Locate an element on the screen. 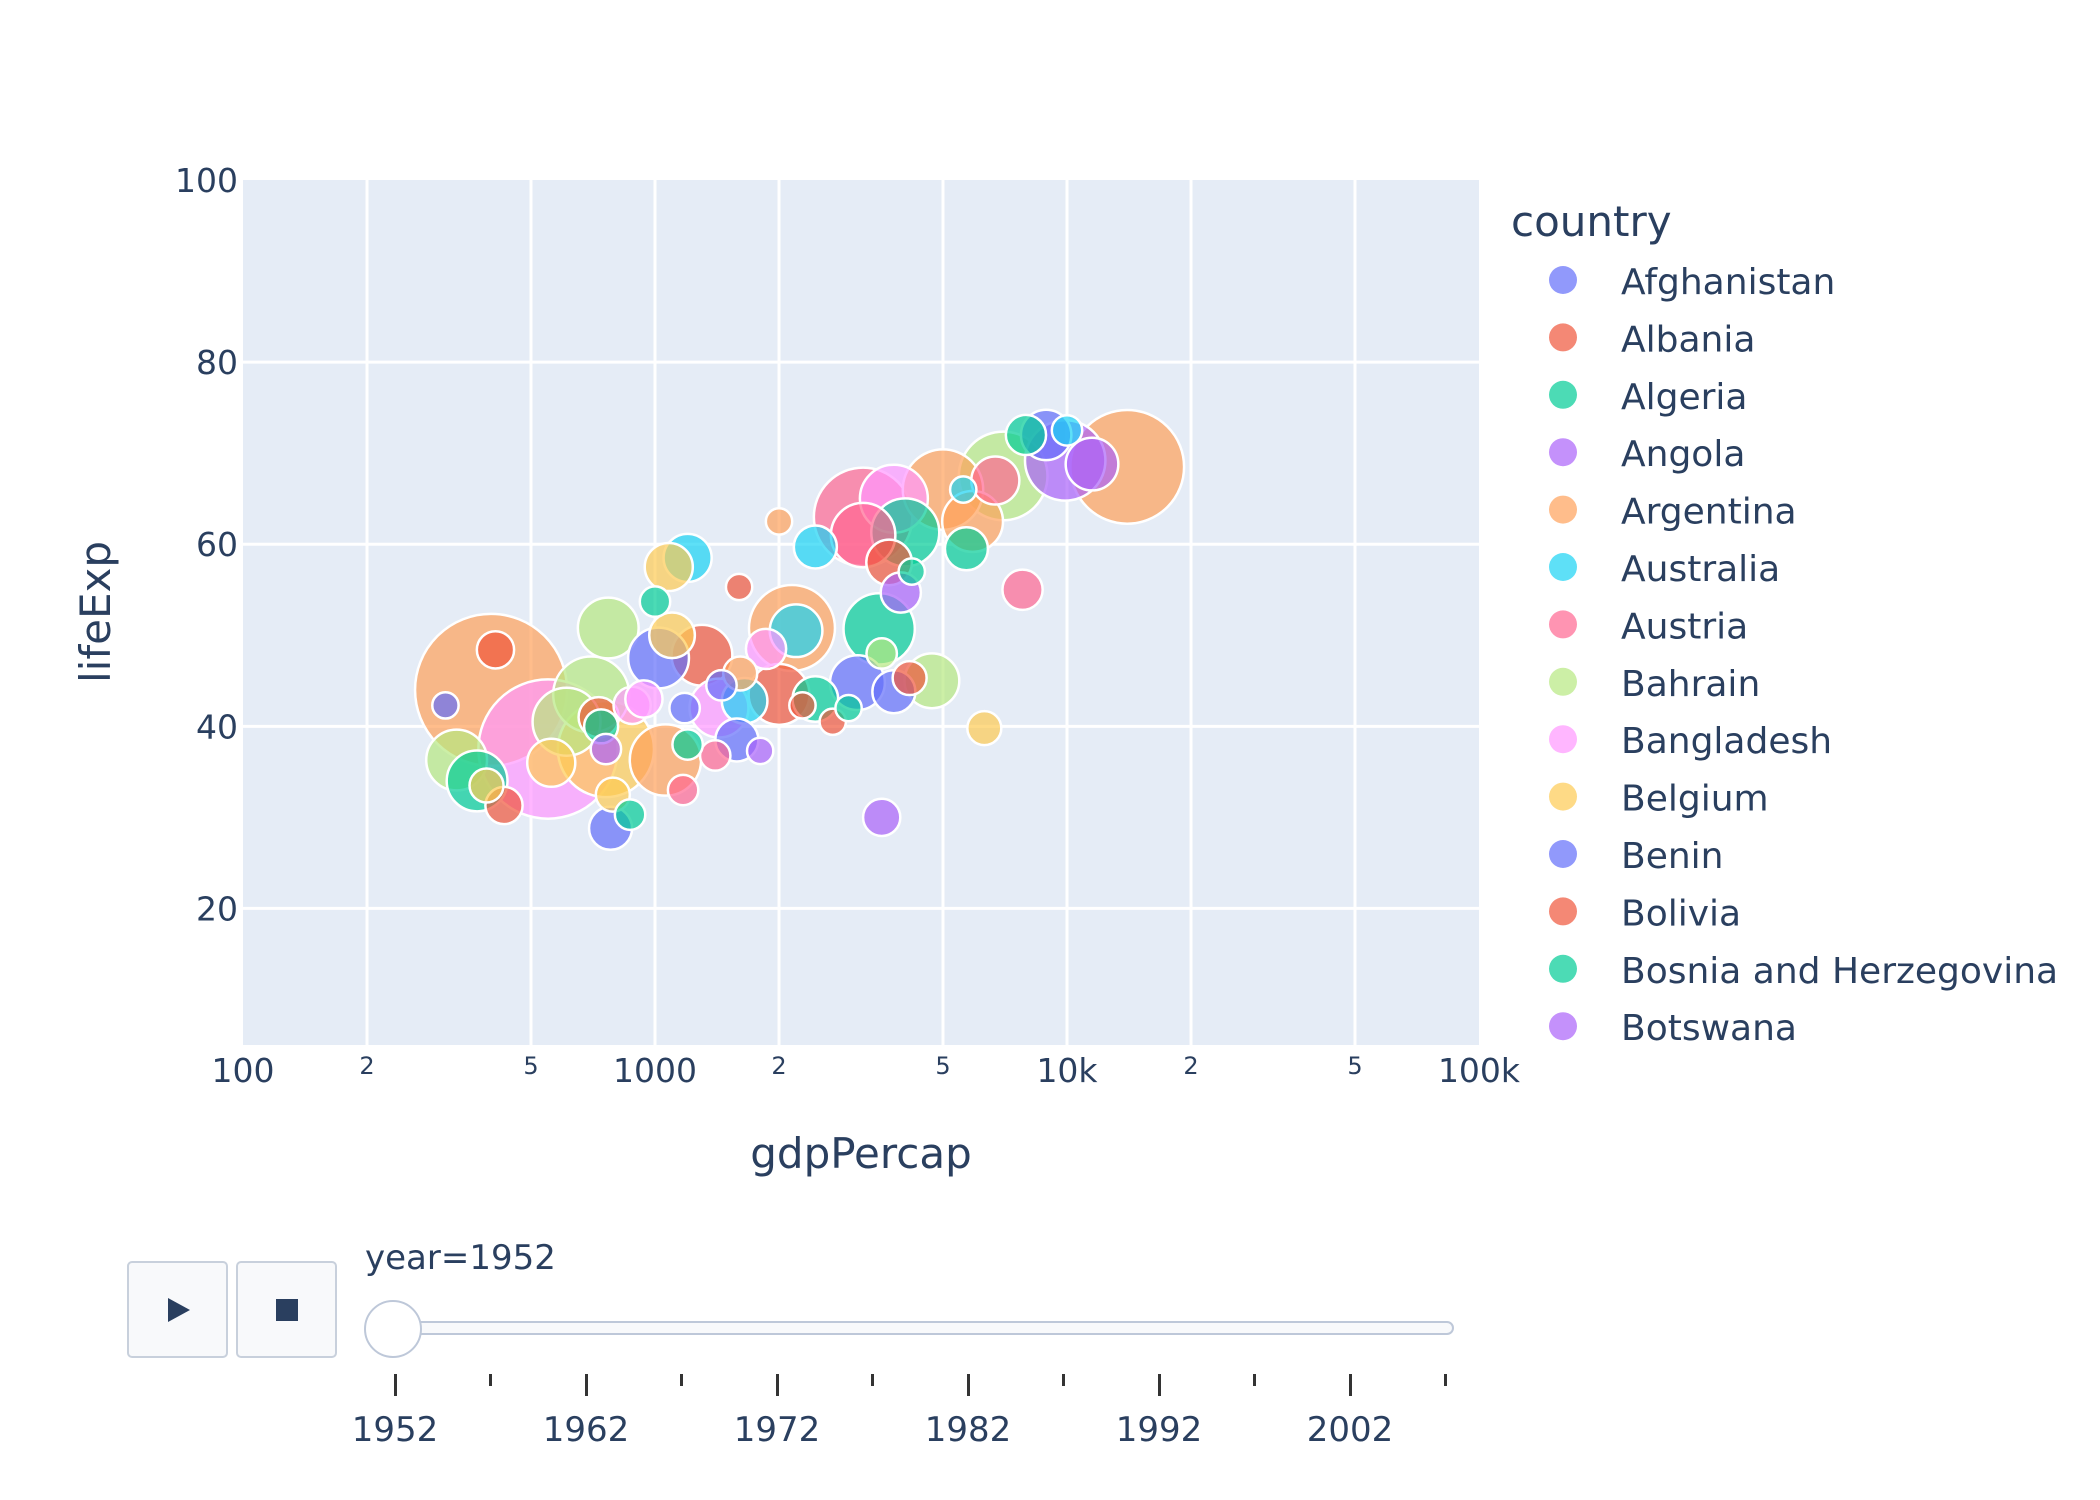  legend-label: Algeria is located at coordinates (1684, 397).